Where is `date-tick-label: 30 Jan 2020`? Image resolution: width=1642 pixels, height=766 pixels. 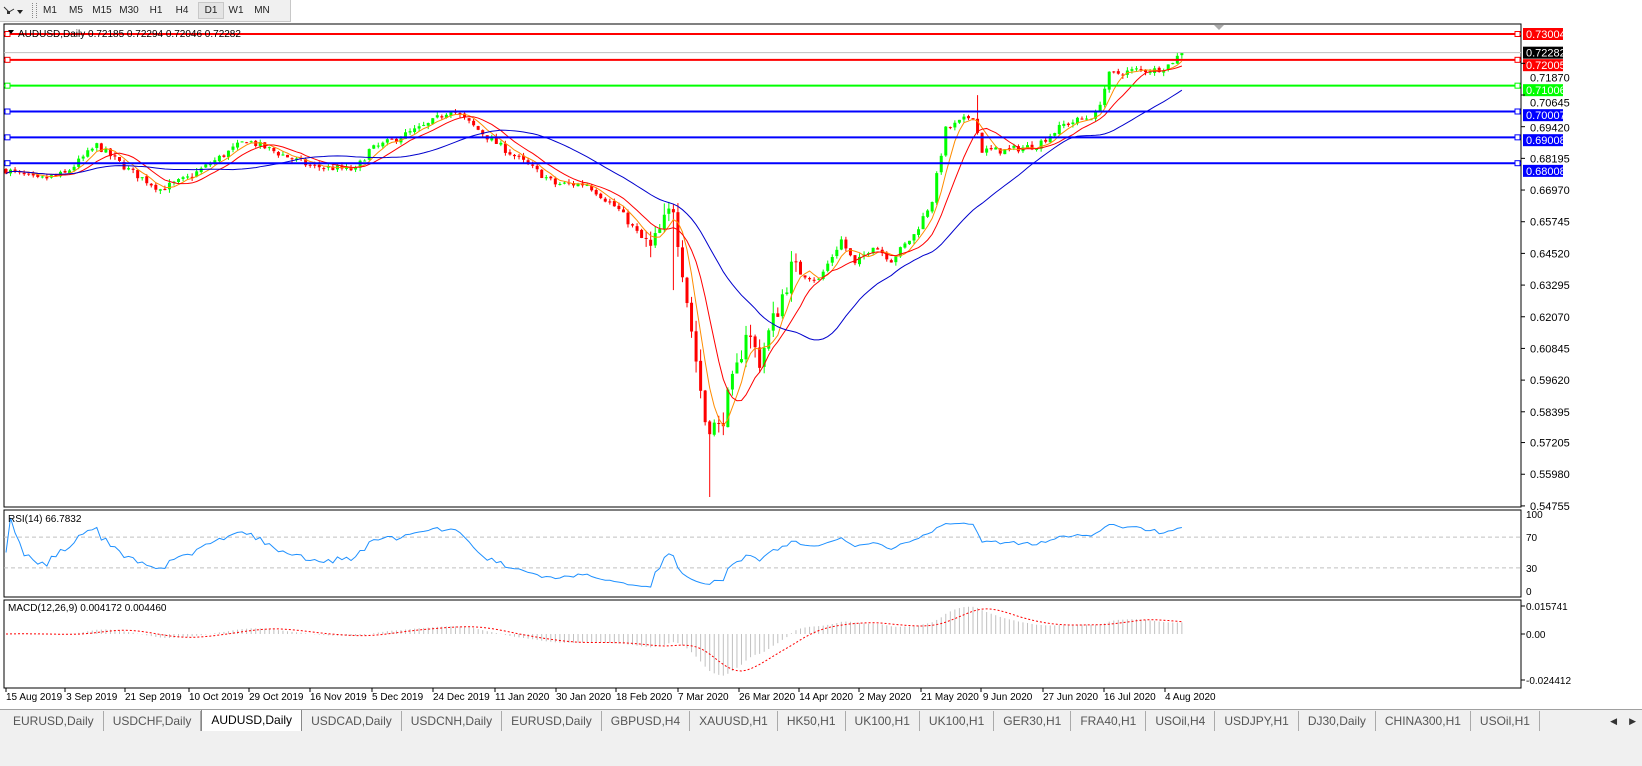
date-tick-label: 30 Jan 2020 is located at coordinates (583, 697).